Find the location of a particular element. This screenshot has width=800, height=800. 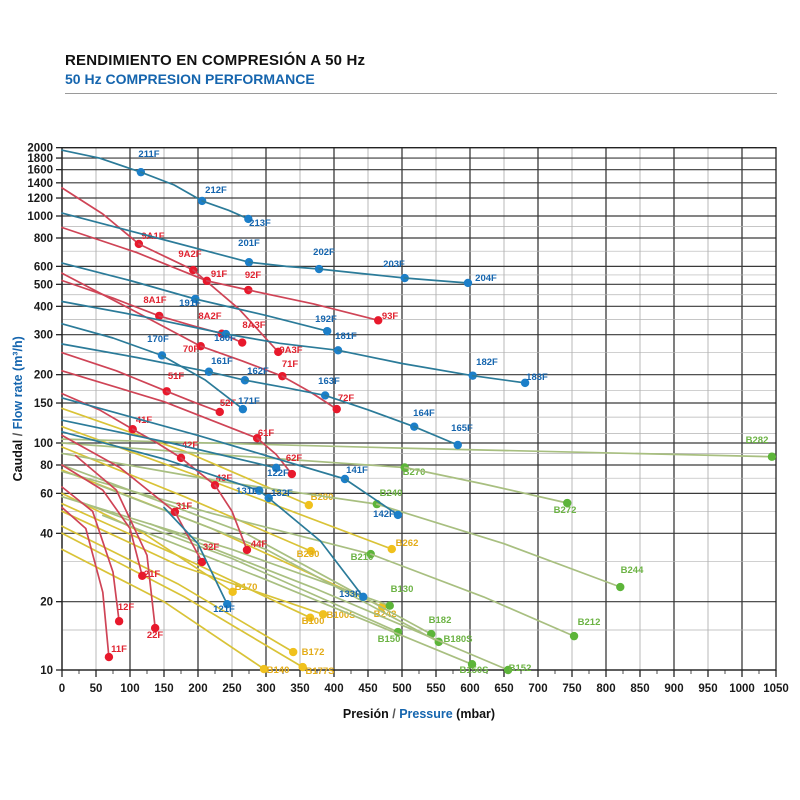

curve-121F is located at coordinates (196, 556).